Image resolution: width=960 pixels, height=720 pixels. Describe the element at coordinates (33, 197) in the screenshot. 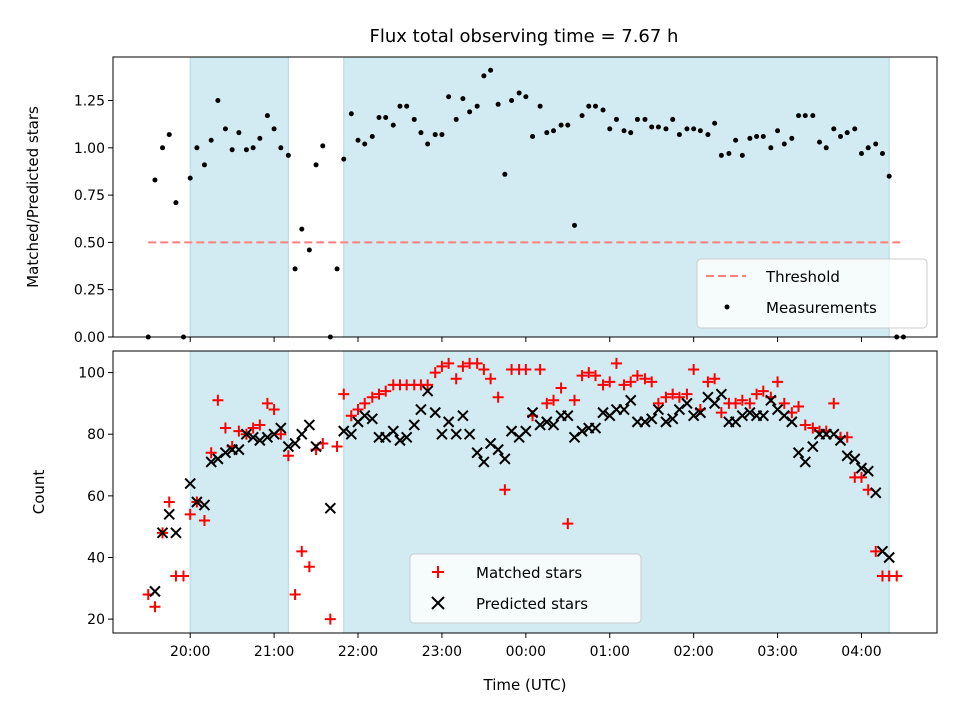

I see `top-y-axis-label: Matched/Predicted stars` at that location.